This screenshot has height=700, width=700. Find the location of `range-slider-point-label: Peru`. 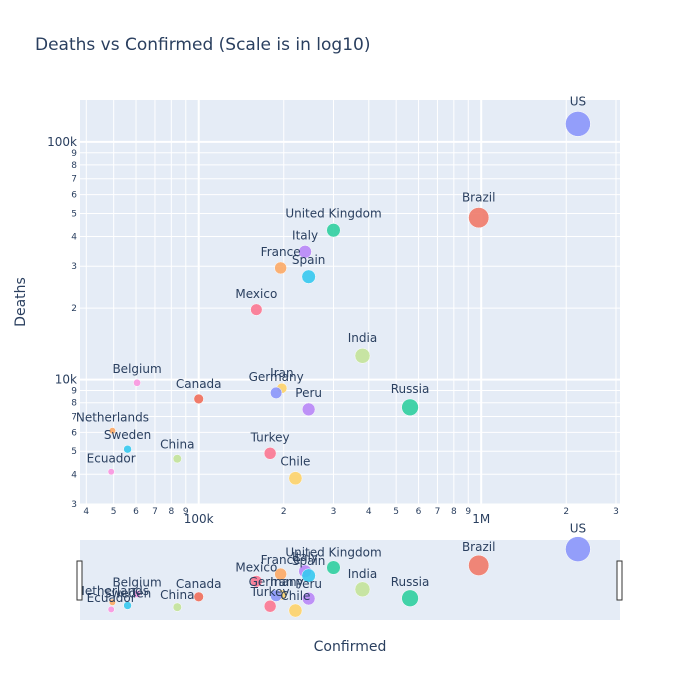

range-slider-point-label: Peru is located at coordinates (308, 584).